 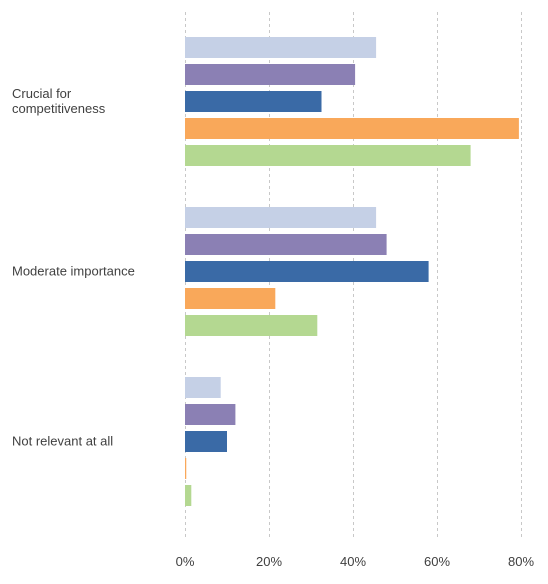 What do you see at coordinates (269, 561) in the screenshot?
I see `x-tick-label-1: 20%` at bounding box center [269, 561].